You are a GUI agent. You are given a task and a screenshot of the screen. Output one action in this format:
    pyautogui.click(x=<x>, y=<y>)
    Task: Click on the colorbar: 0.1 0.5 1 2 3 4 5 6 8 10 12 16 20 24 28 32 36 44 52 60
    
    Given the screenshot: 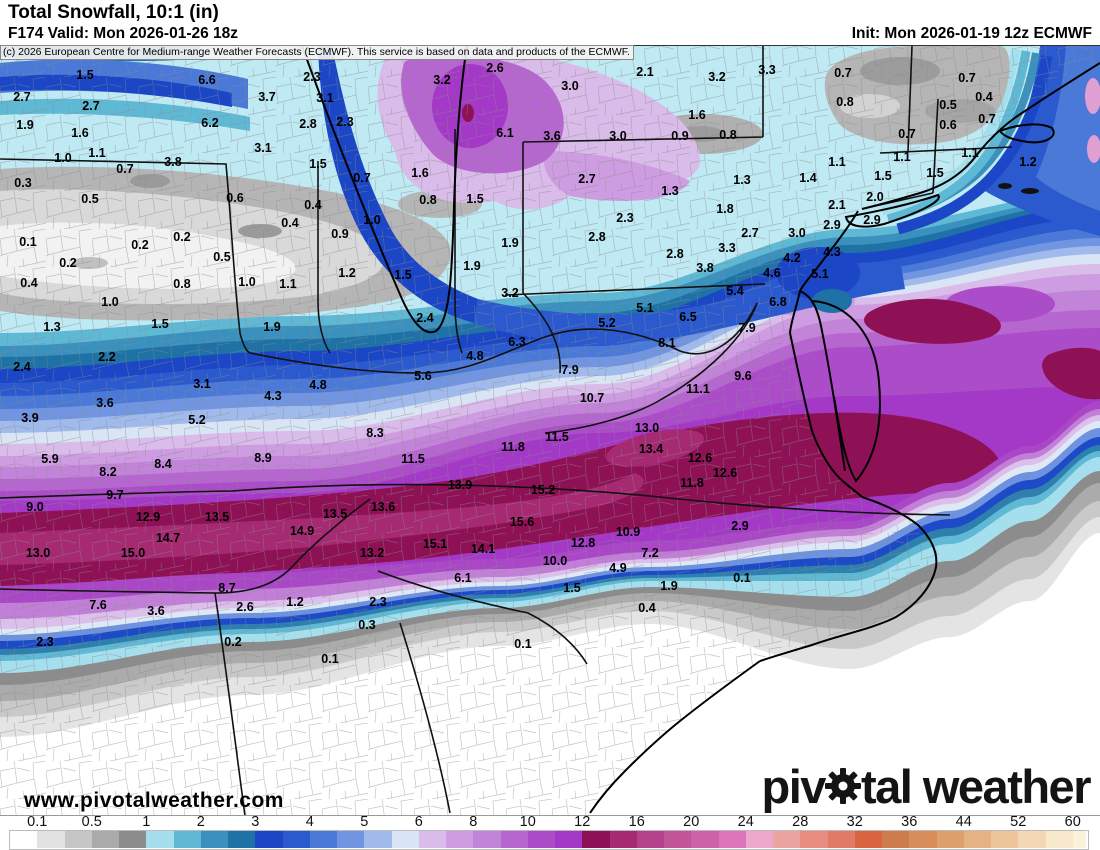 What is the action you would take?
    pyautogui.click(x=550, y=832)
    